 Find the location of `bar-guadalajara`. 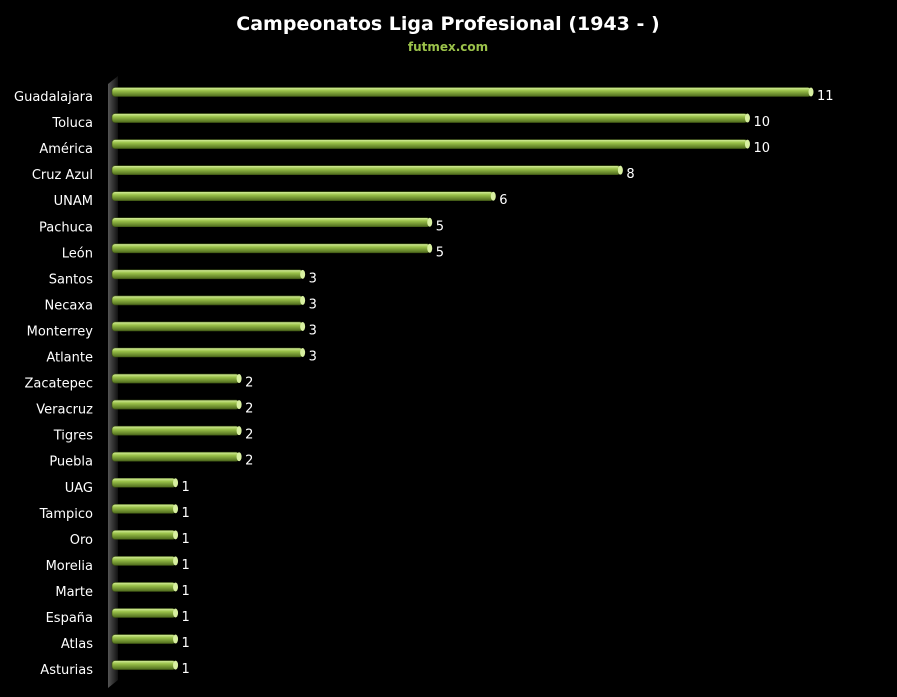

bar-guadalajara is located at coordinates (461, 92).